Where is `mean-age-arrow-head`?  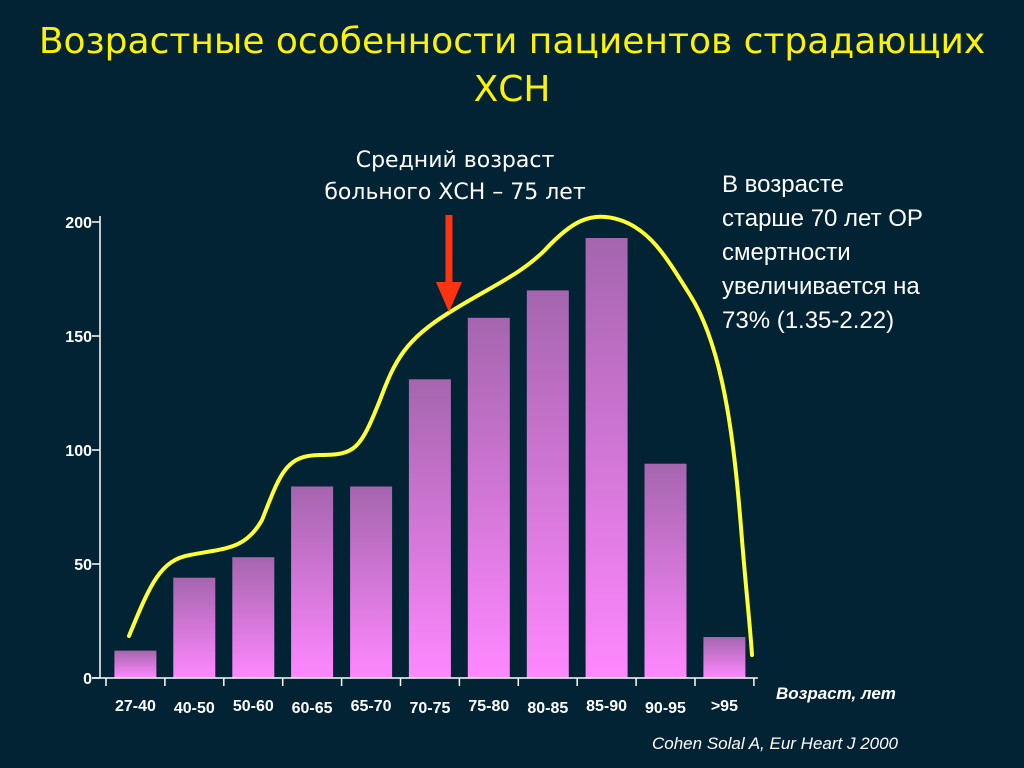 mean-age-arrow-head is located at coordinates (448, 297).